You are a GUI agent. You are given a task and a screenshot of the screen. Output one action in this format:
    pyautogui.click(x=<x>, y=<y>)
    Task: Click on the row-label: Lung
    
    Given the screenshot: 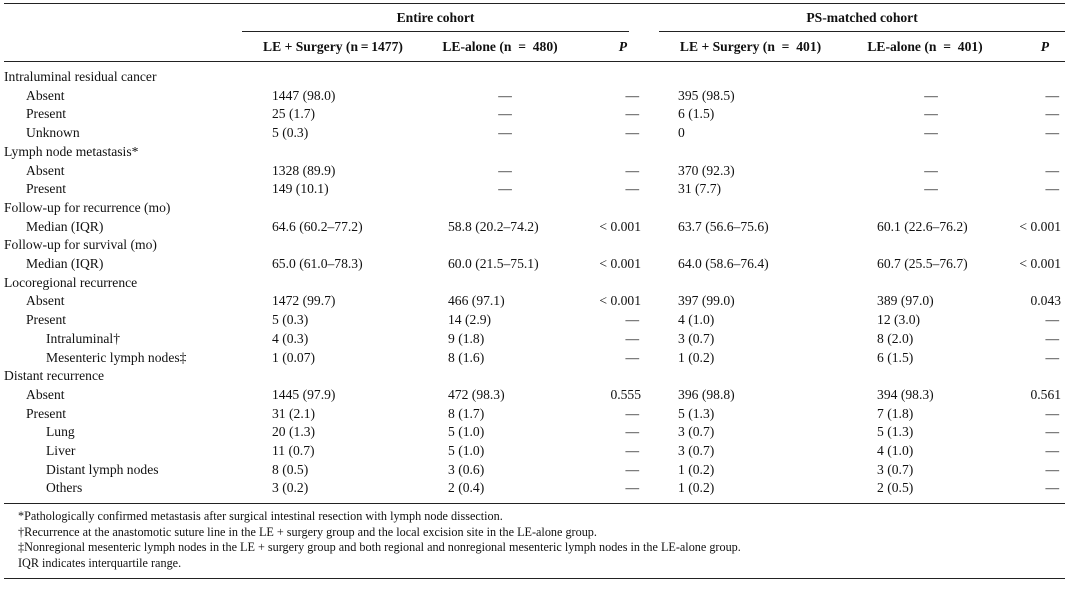 What is the action you would take?
    pyautogui.click(x=60, y=432)
    